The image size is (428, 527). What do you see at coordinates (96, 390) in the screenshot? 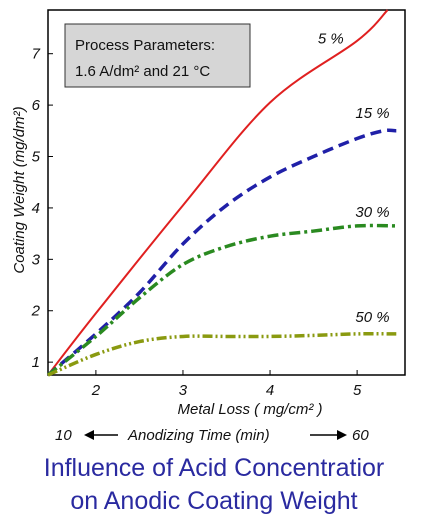
I see `x-tick-label: 2` at bounding box center [96, 390].